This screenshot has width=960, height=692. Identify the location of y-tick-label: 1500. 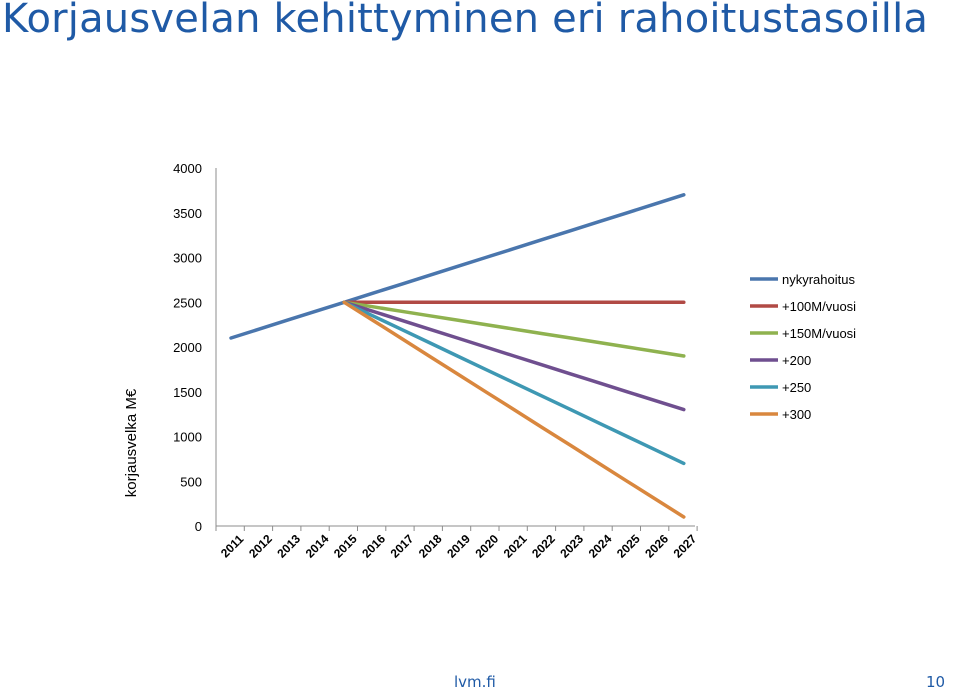
(187, 392).